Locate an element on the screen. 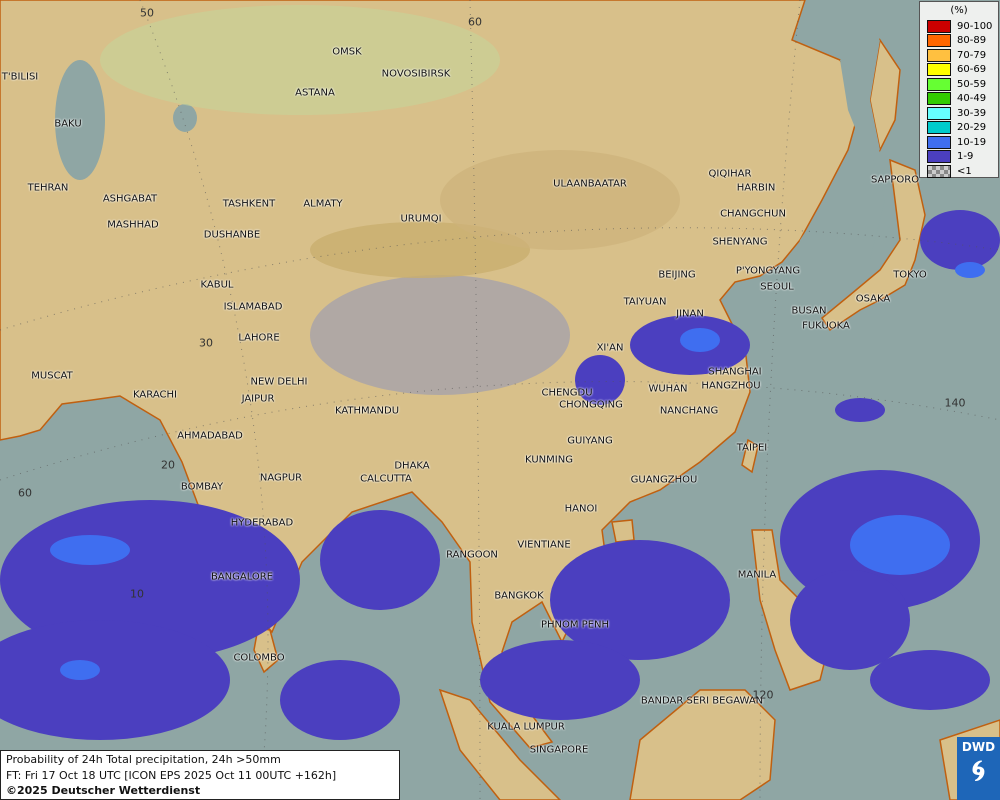  city-label: SHANGHAI is located at coordinates (735, 372).